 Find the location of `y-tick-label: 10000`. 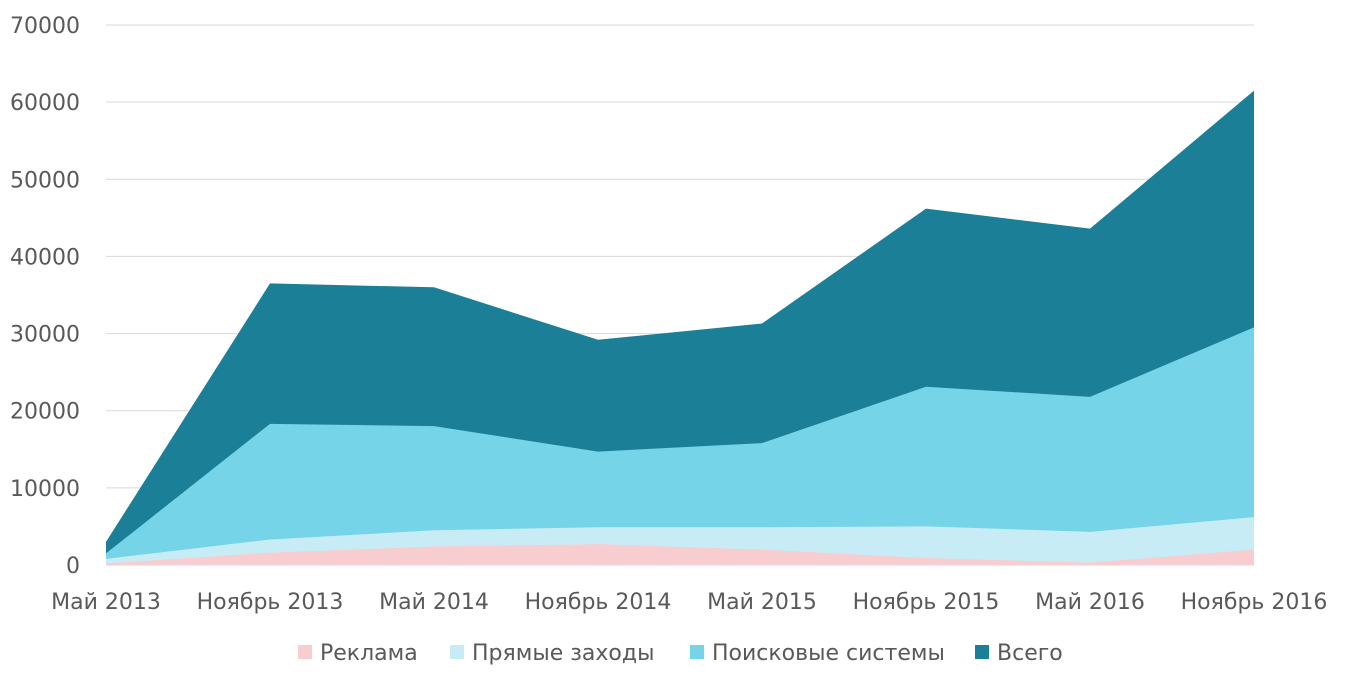

y-tick-label: 10000 is located at coordinates (45, 489).